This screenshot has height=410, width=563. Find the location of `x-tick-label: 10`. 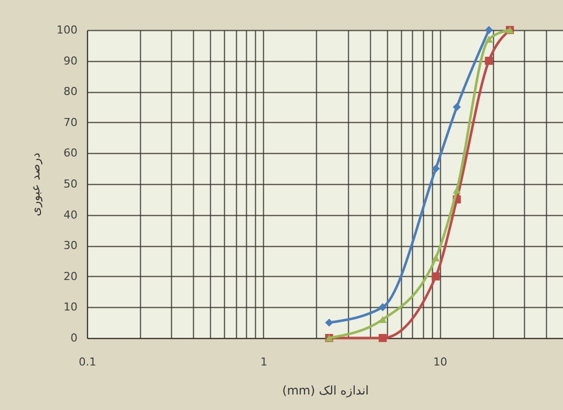

x-tick-label: 10 is located at coordinates (440, 362).